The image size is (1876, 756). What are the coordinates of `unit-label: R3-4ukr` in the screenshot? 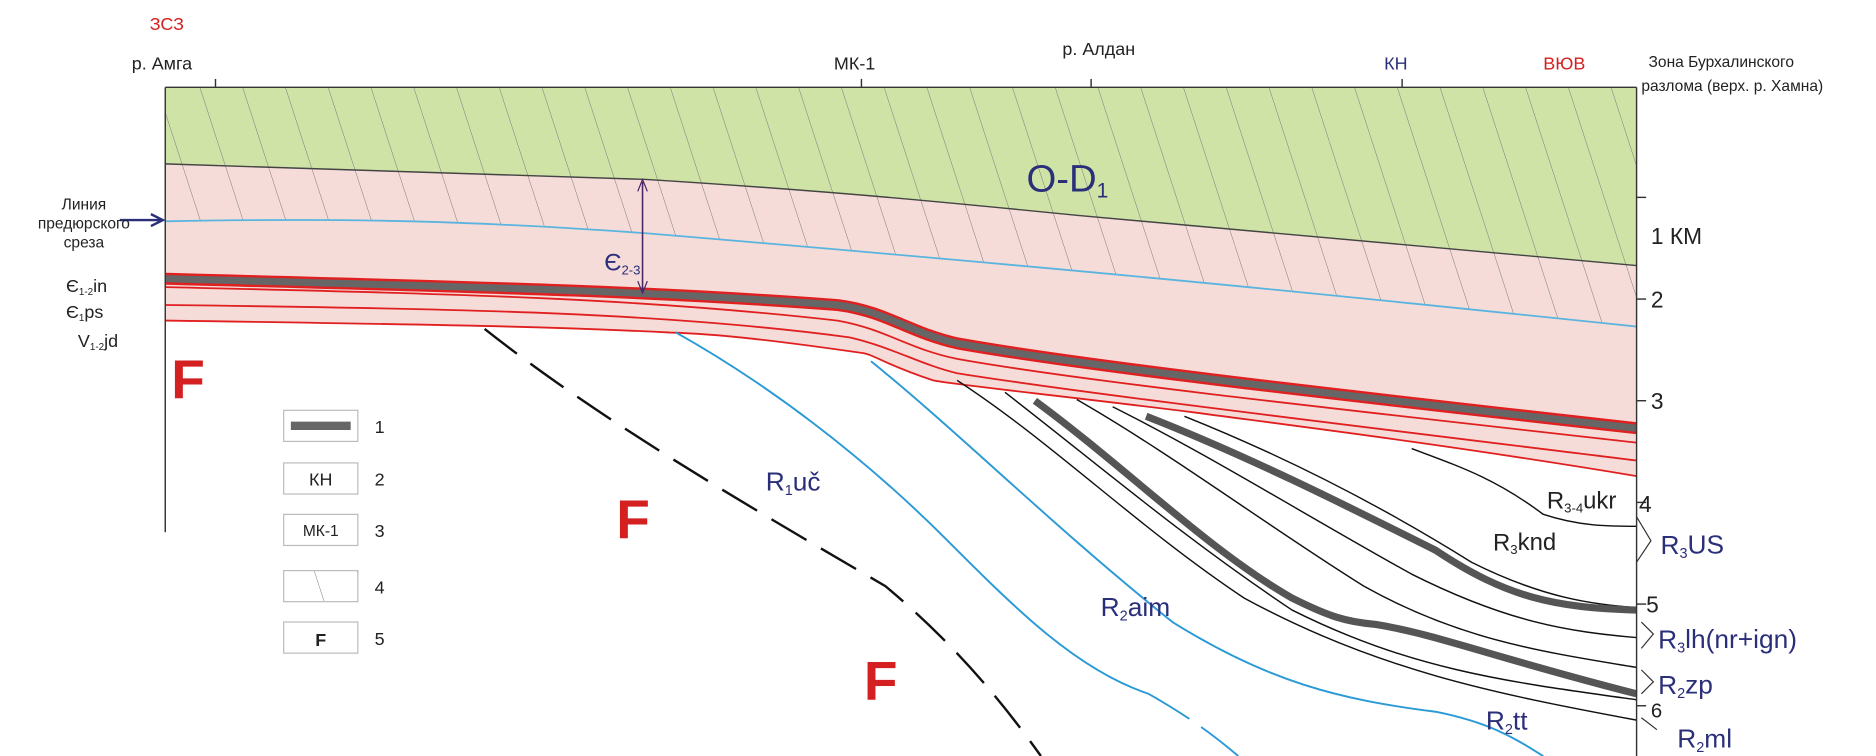 It's located at (1582, 501).